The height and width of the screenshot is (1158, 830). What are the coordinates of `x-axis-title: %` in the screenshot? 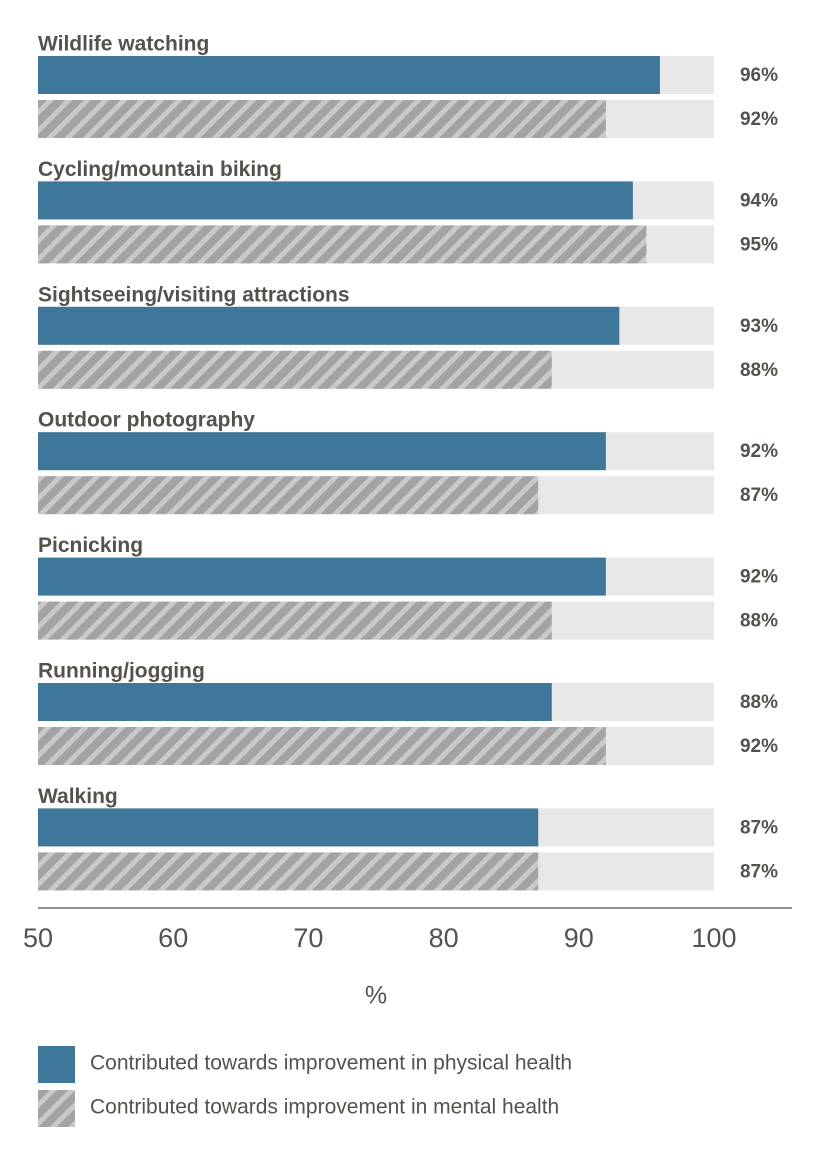 It's located at (376, 996).